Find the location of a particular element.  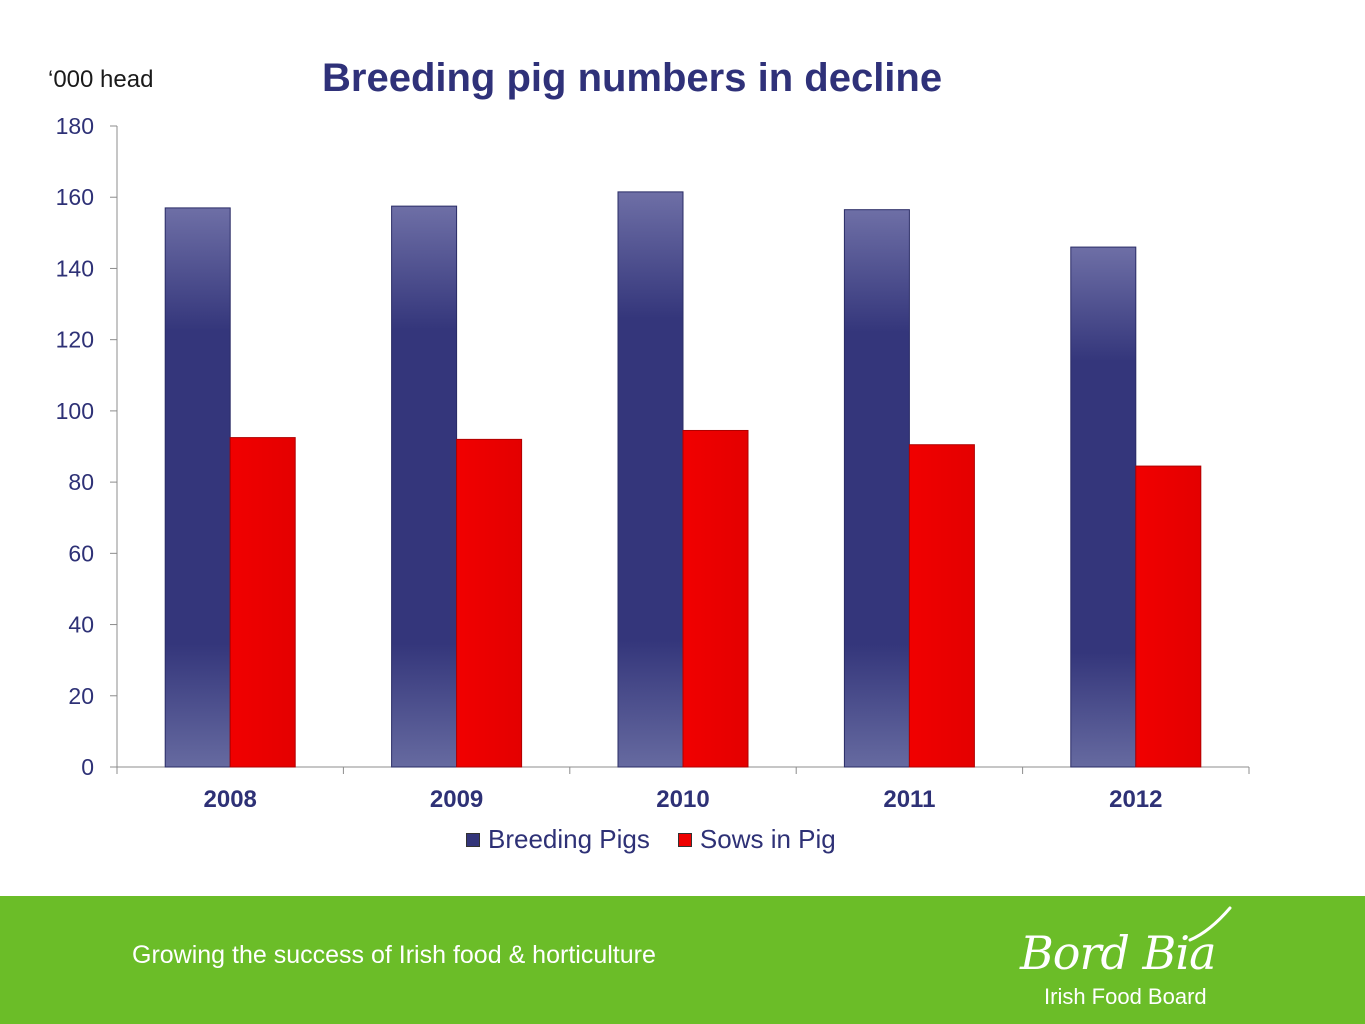

bar-sows-in-pig-2010 is located at coordinates (715, 598).